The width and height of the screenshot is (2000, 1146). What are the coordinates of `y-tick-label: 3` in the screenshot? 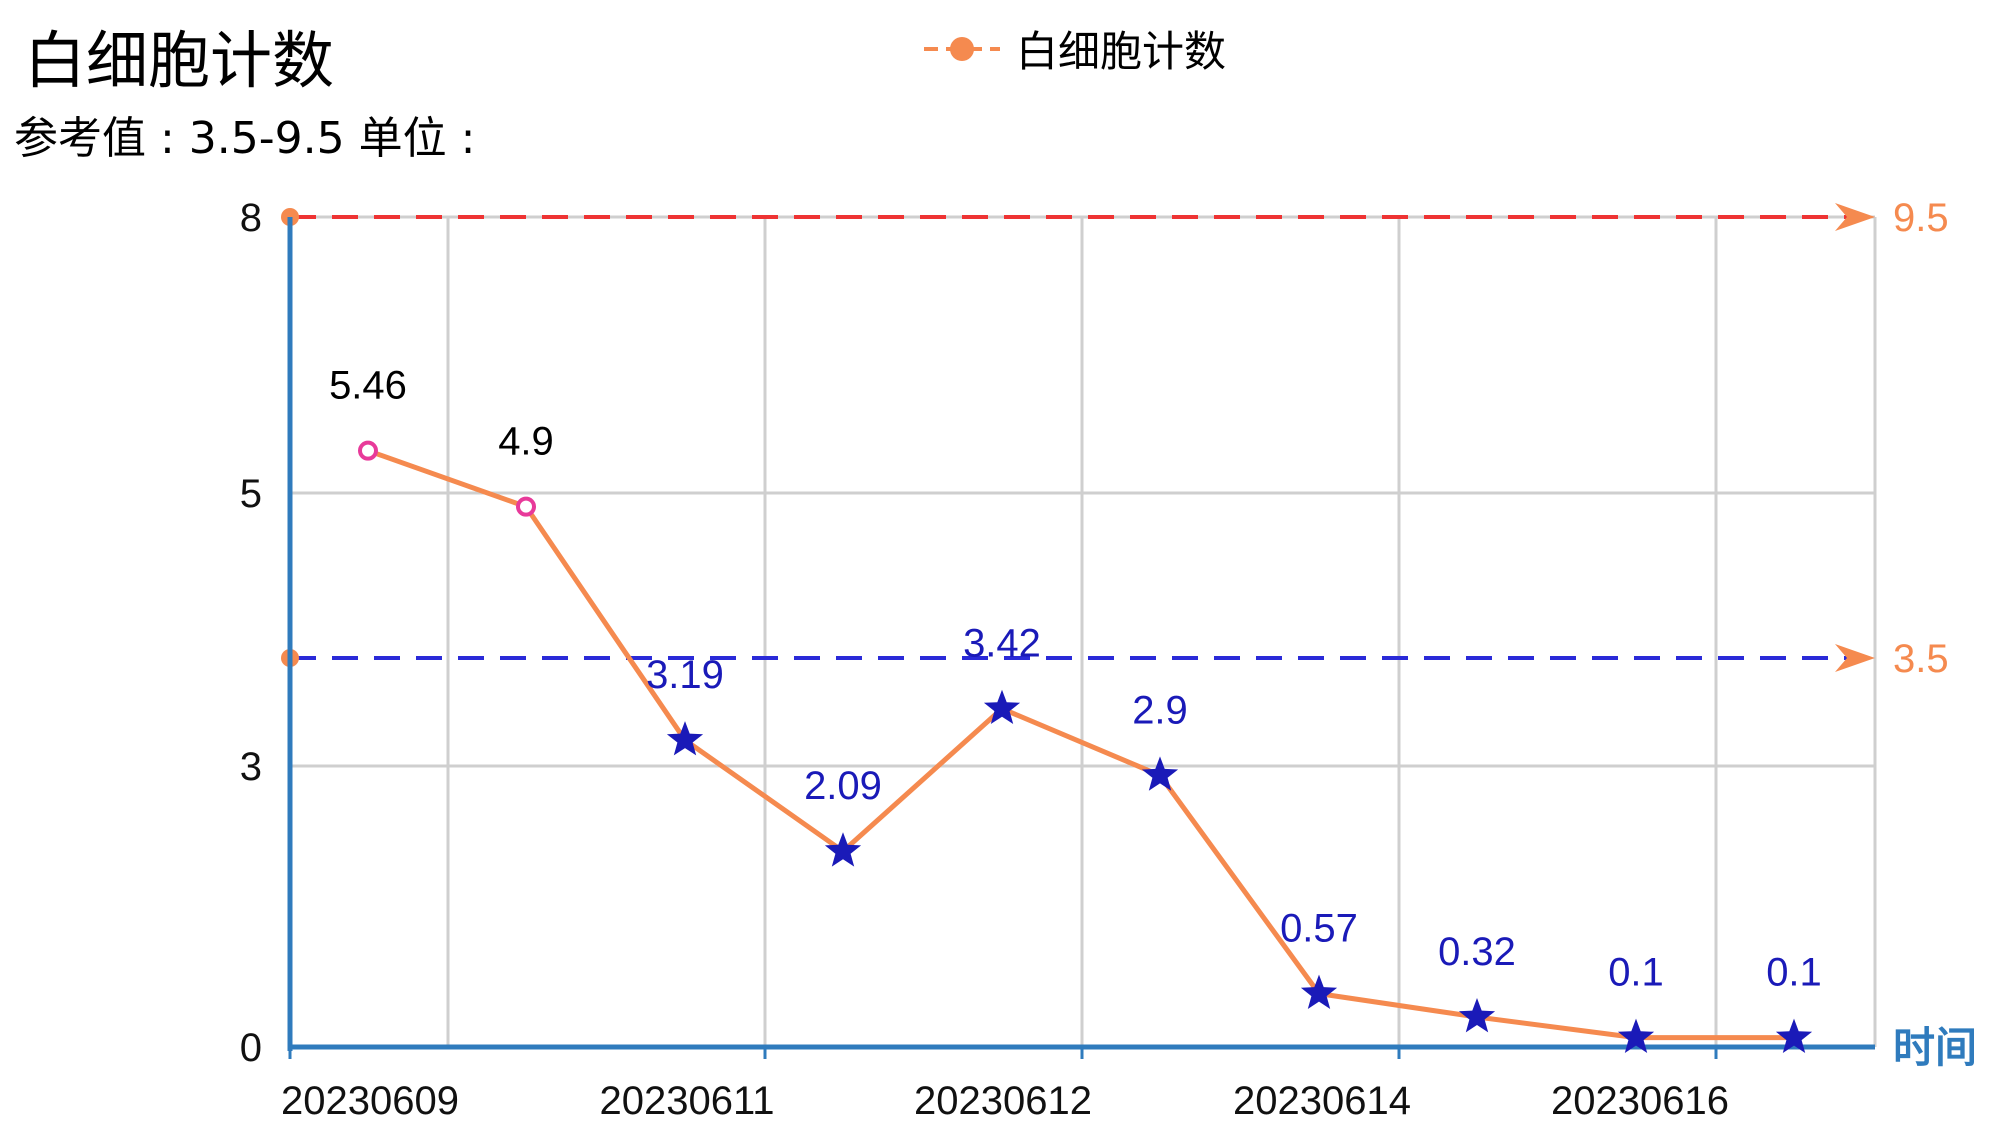 It's located at (251, 767).